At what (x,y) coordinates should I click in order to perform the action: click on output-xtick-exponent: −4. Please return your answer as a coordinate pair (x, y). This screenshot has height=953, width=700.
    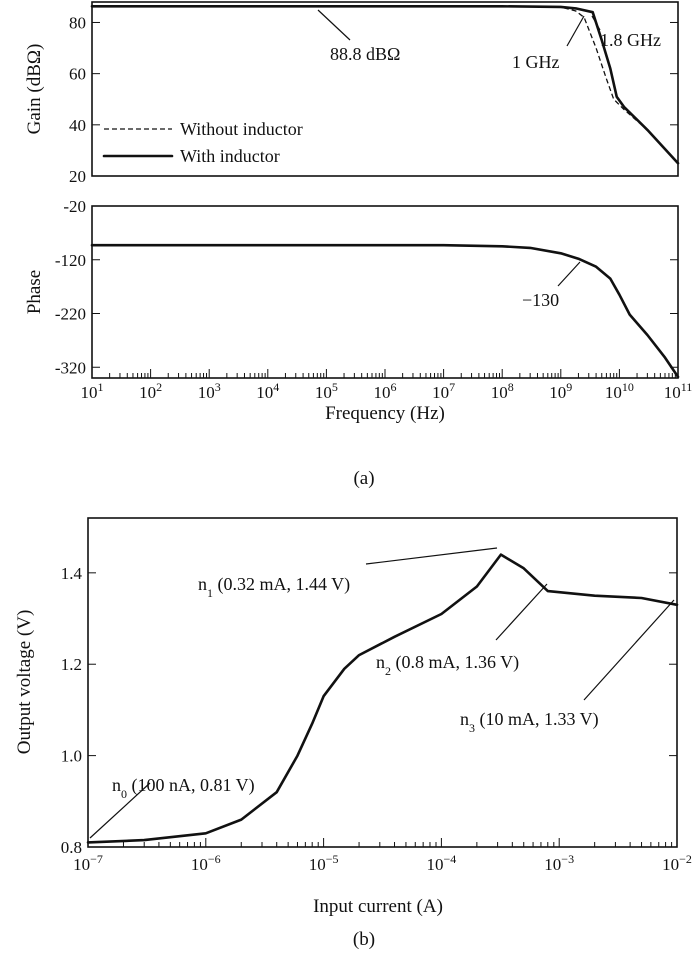
    Looking at the image, I should click on (450, 859).